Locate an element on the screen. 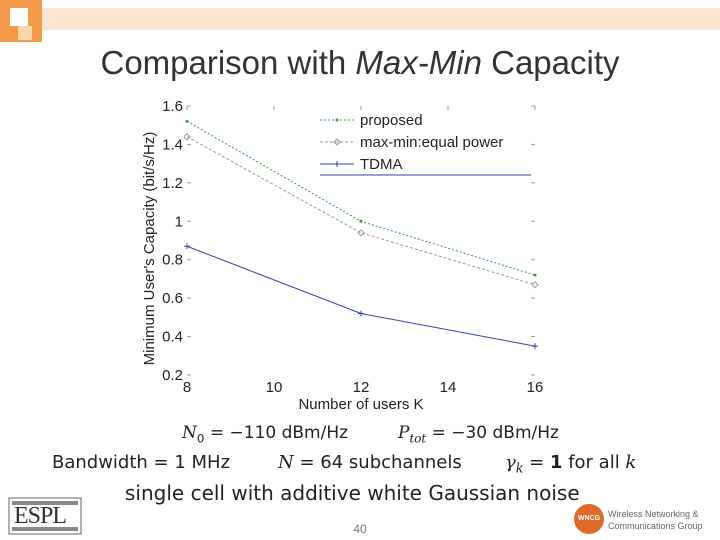 Image resolution: width=720 pixels, height=540 pixels. y-axis-label: Minimum User's Capacity (bit/s/Hz) is located at coordinates (149, 249).